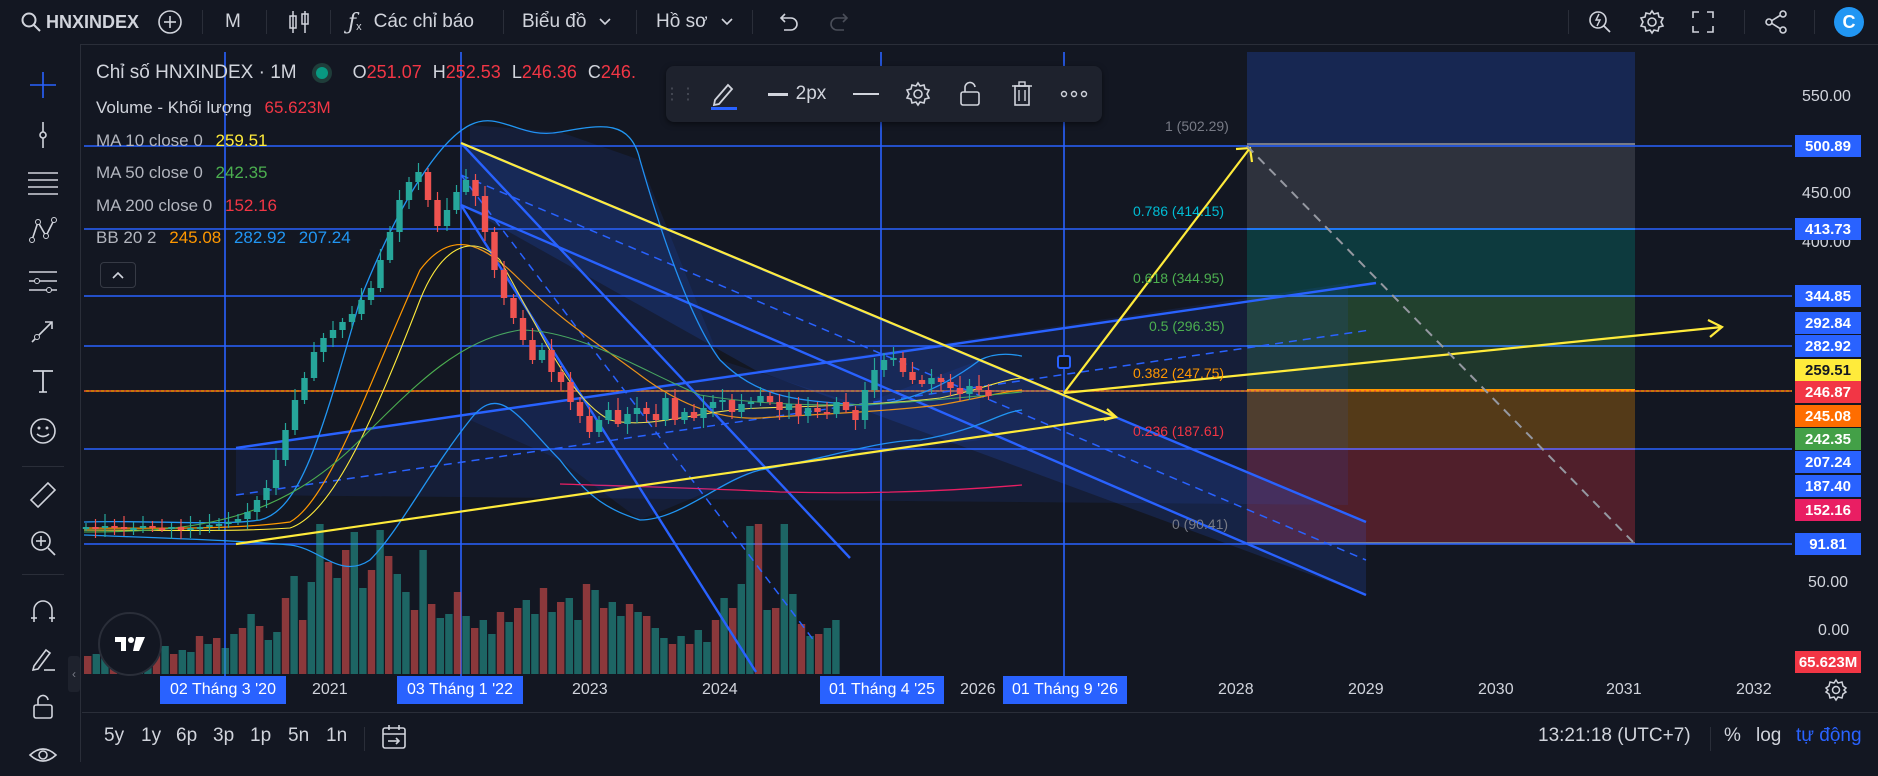  Describe the element at coordinates (1732, 735) in the screenshot. I see `percent-scale-button: %` at that location.